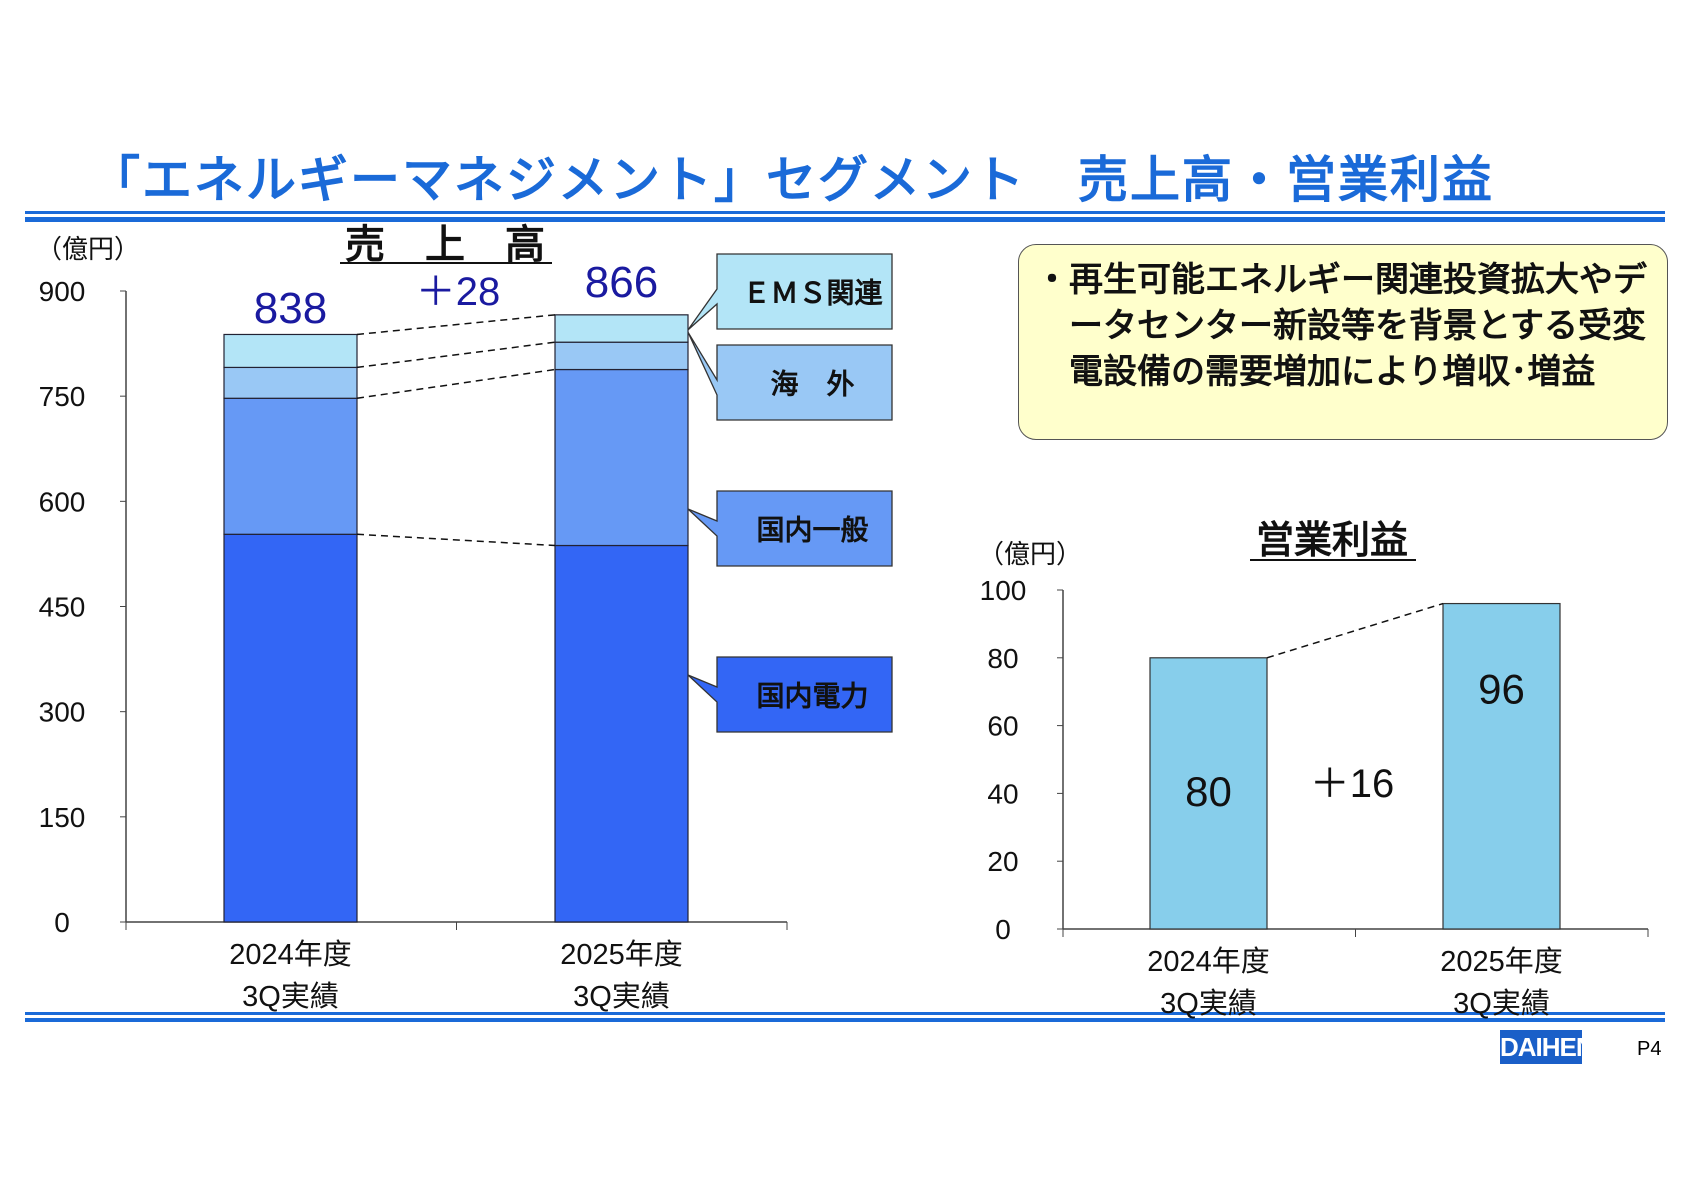  Describe the element at coordinates (62, 817) in the screenshot. I see `y-tick-label: 150` at that location.